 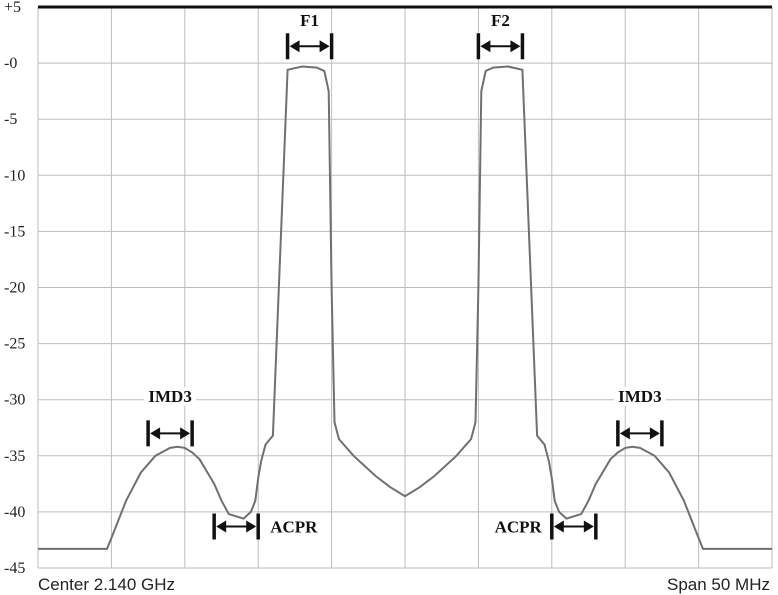 What do you see at coordinates (718, 584) in the screenshot?
I see `footer-span-label: Span 50 MHz` at bounding box center [718, 584].